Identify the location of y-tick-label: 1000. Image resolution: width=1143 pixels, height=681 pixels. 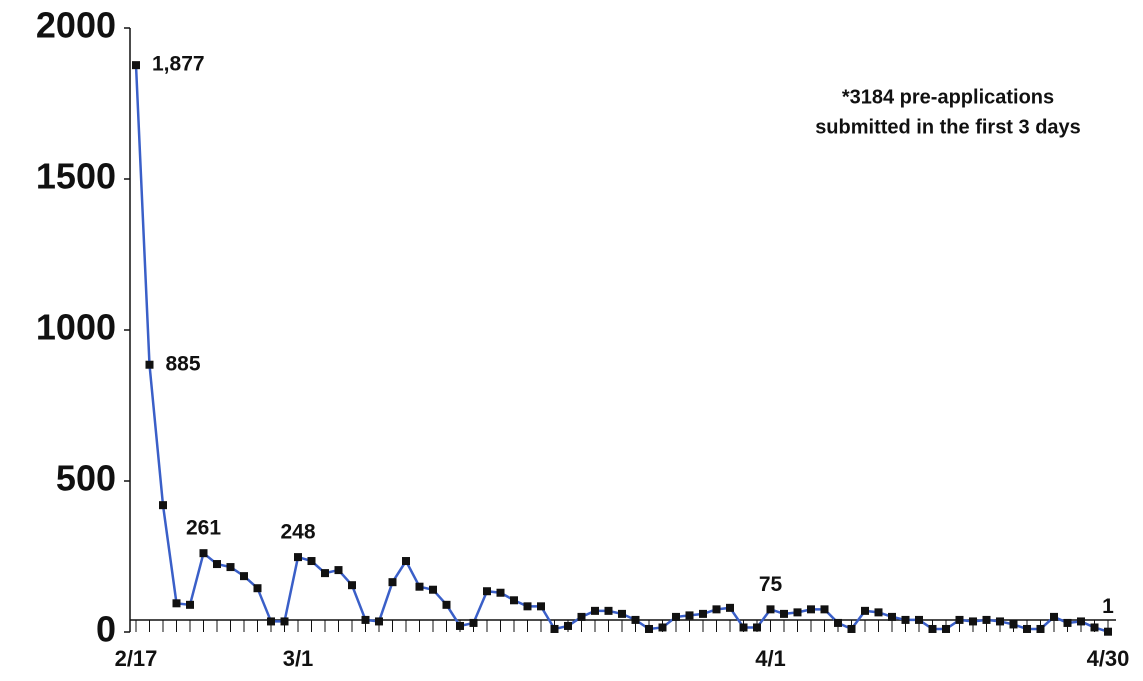
(76, 327).